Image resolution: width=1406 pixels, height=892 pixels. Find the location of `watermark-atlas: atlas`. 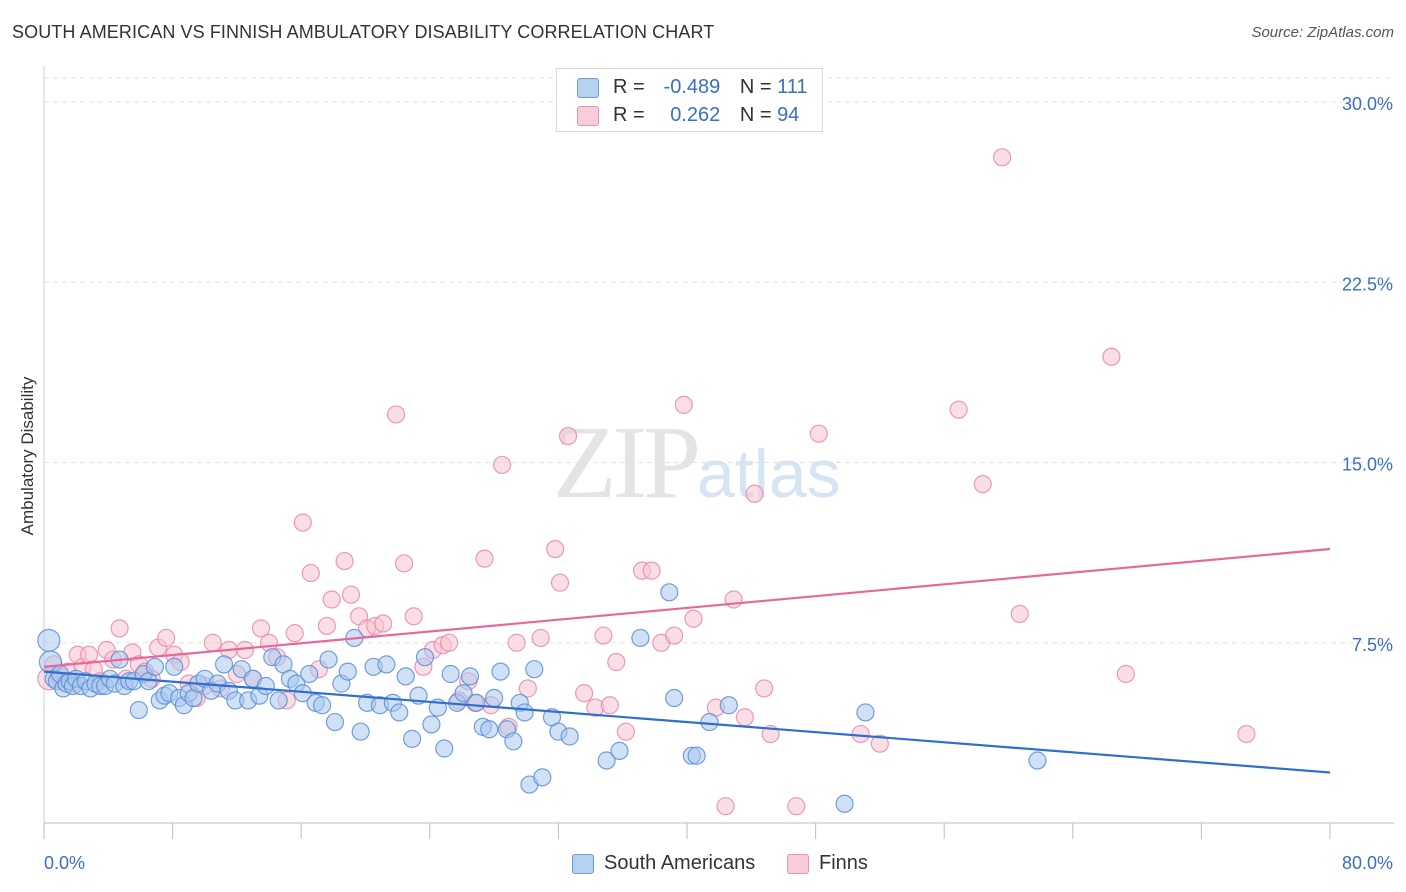

watermark-atlas: atlas is located at coordinates (769, 474).